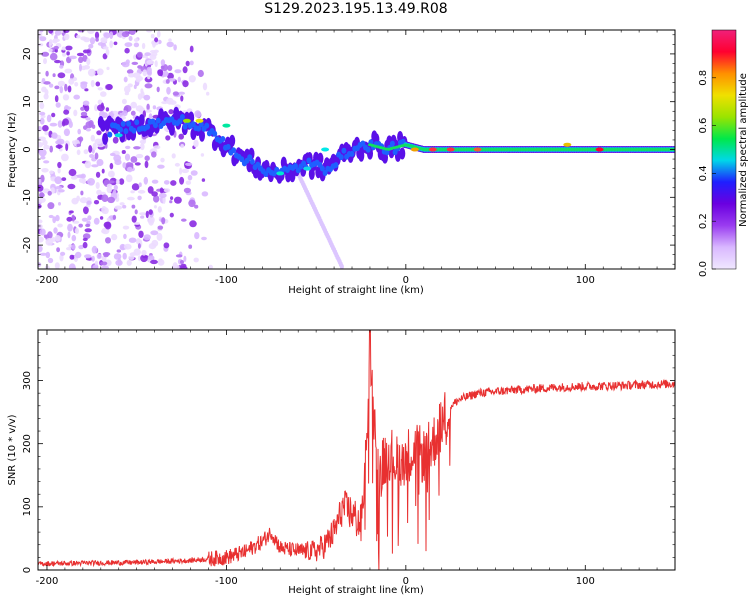 This screenshot has height=604, width=750. Describe the element at coordinates (27, 149) in the screenshot. I see `spectrogram-y-tick-label: 0` at that location.